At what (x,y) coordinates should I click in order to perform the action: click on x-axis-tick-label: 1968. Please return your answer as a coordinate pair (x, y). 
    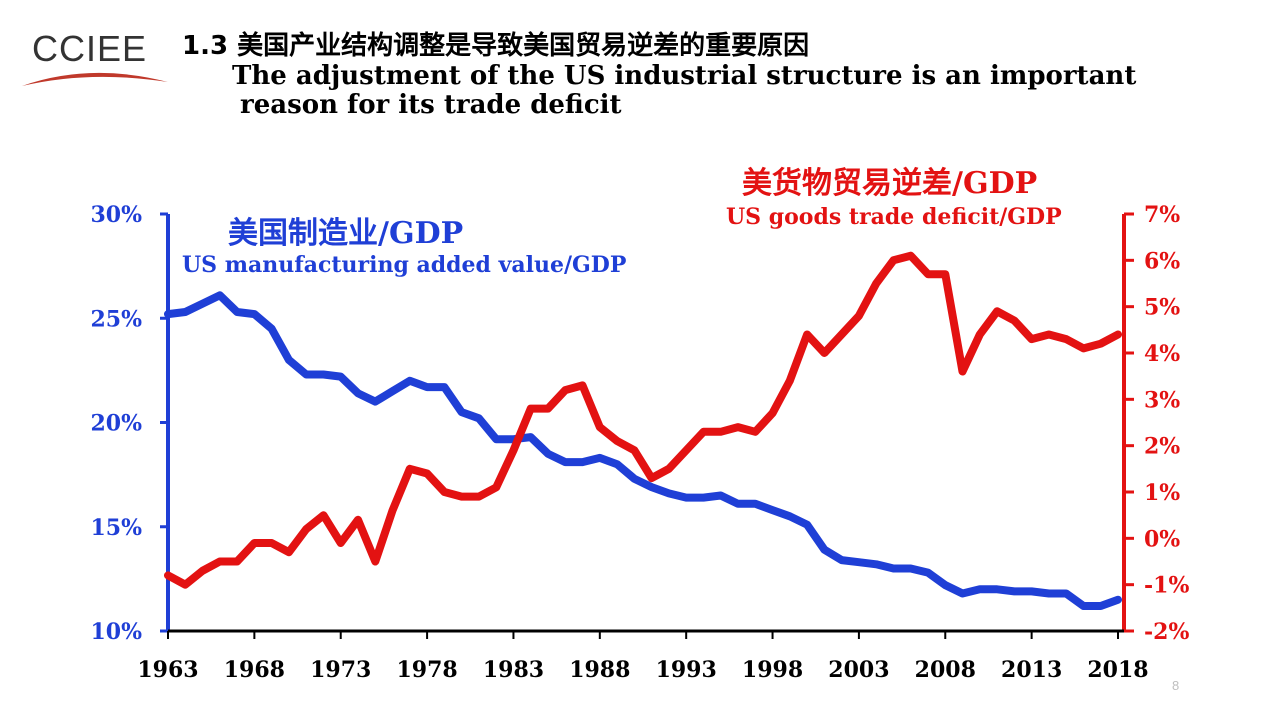
    Looking at the image, I should click on (254, 670).